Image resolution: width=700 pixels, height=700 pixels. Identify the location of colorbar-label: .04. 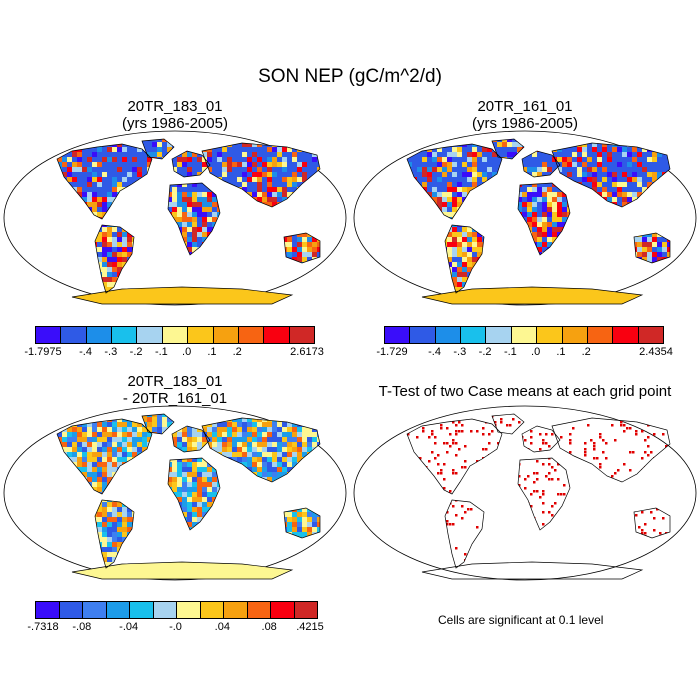
(222, 627).